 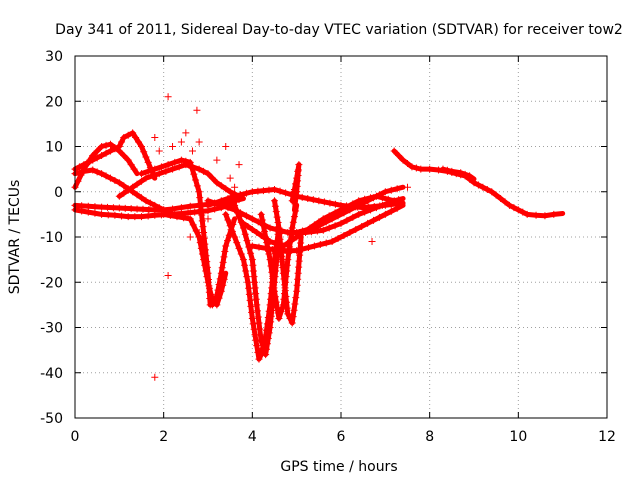 I want to click on x-tick-label: 10, so click(x=518, y=437).